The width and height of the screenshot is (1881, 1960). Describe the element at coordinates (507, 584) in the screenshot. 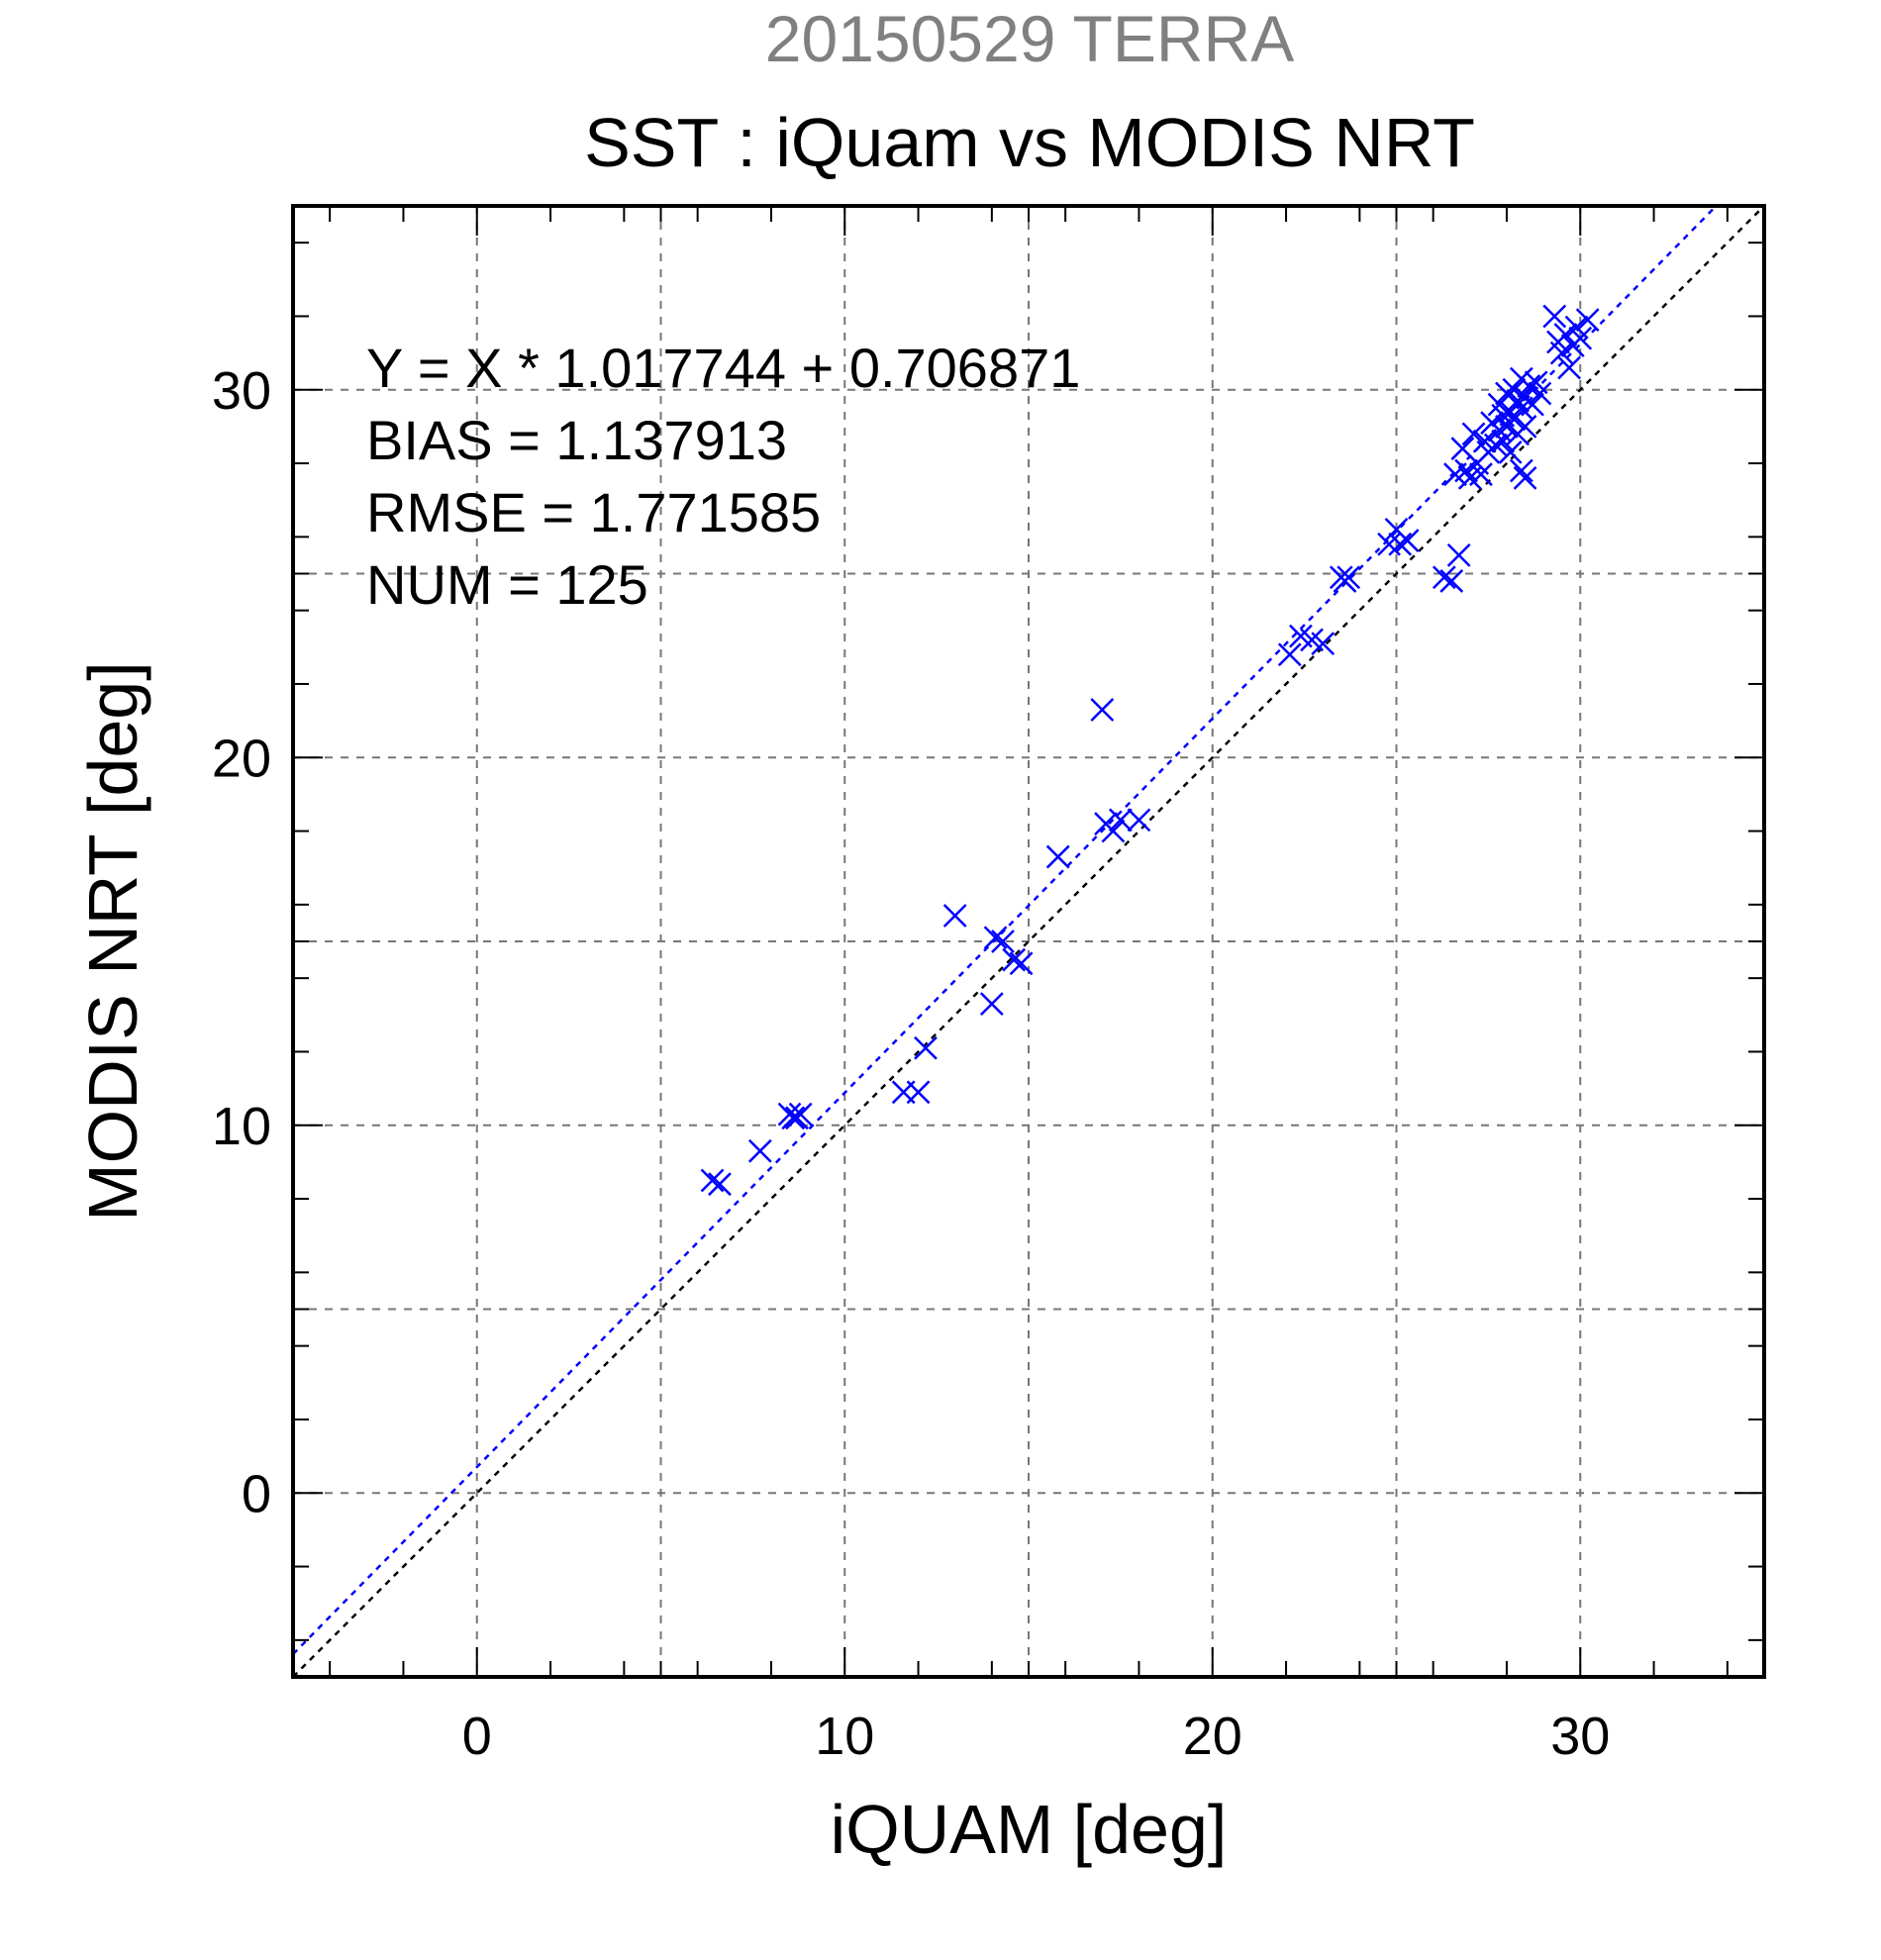

I see `num-value: NUM = 125` at that location.